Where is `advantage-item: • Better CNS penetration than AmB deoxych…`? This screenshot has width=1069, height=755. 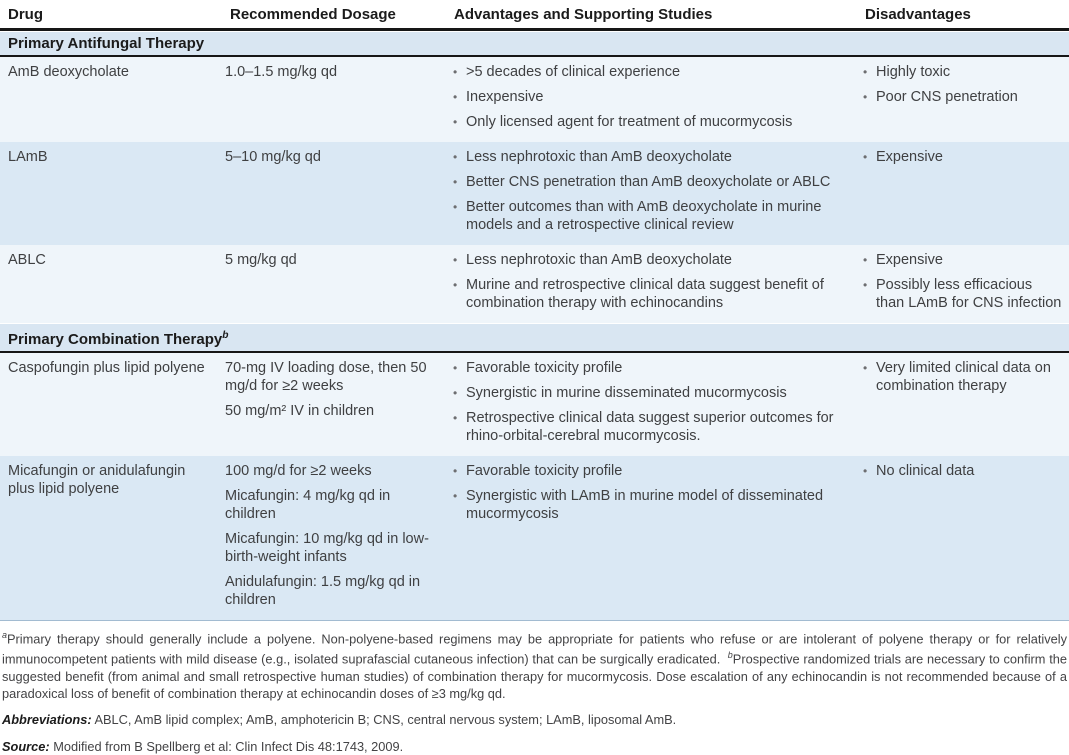
advantage-item: • Better CNS penetration than AmB deoxych… is located at coordinates (642, 182).